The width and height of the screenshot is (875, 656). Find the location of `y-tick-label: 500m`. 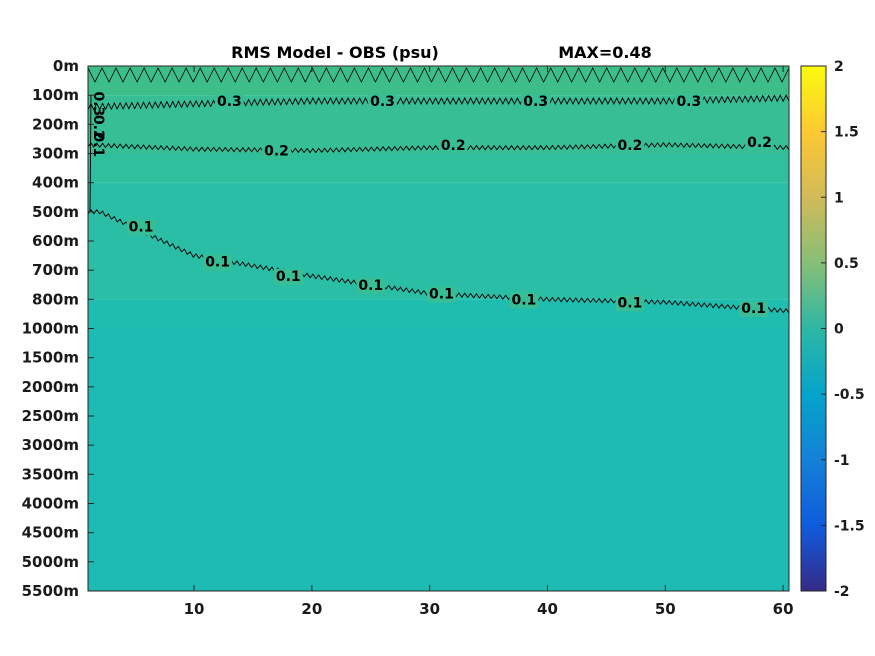

y-tick-label: 500m is located at coordinates (55, 212).